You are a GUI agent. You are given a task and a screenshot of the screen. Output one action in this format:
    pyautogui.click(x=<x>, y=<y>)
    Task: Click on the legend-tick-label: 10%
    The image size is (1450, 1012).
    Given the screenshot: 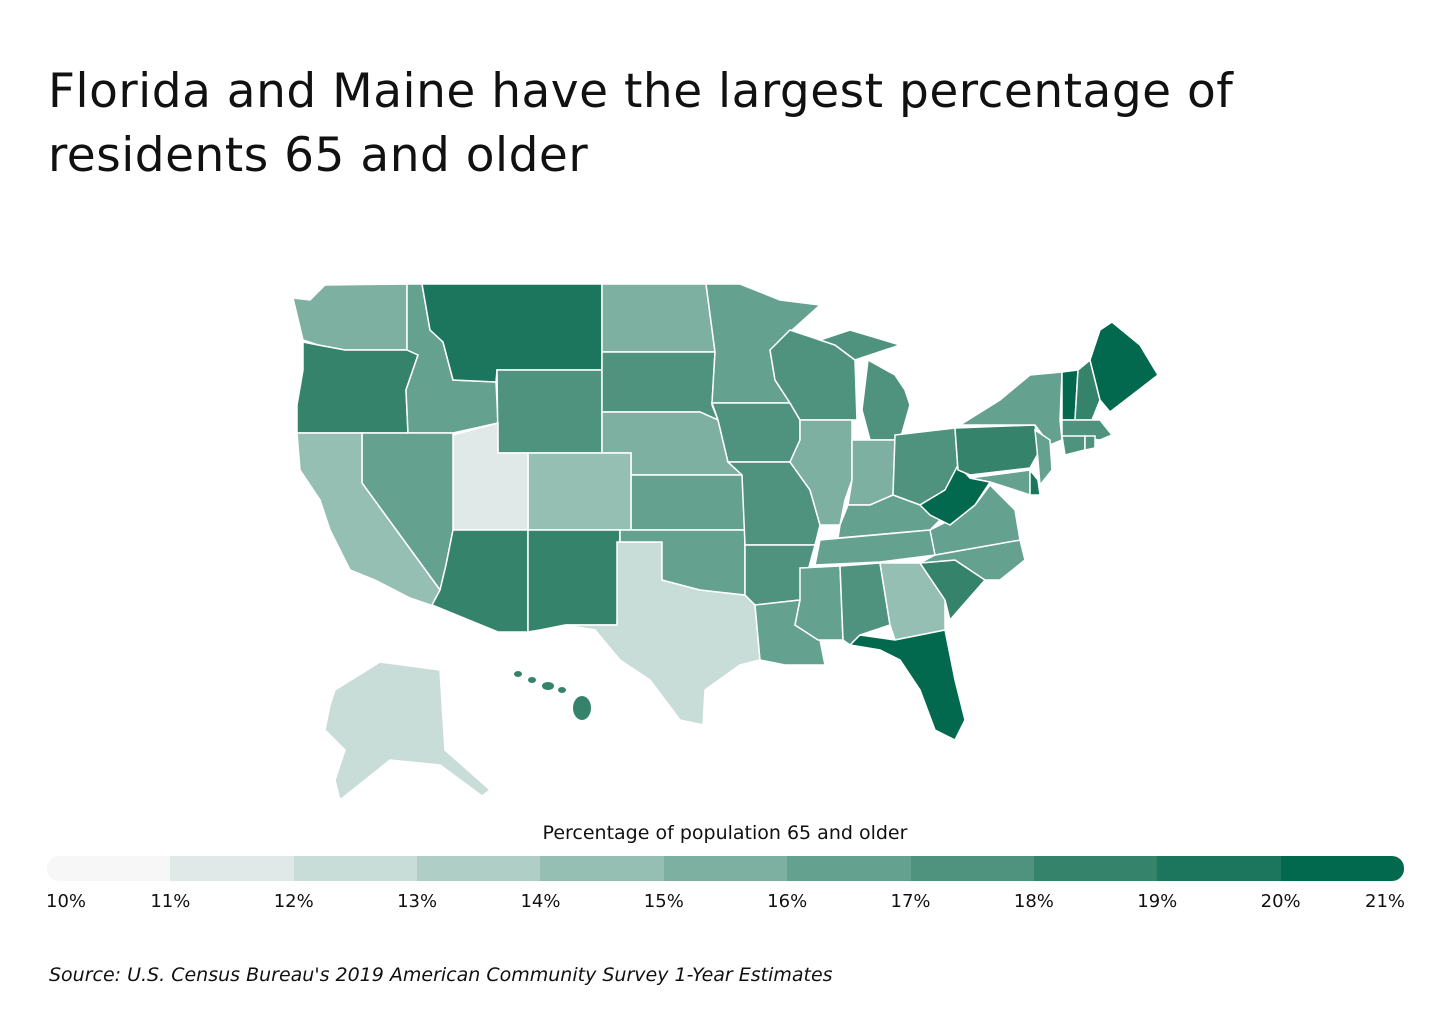 What is the action you would take?
    pyautogui.click(x=66, y=901)
    